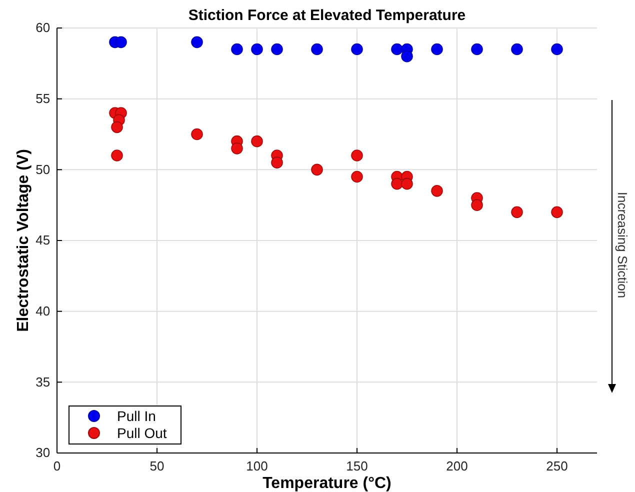 The width and height of the screenshot is (635, 492). What do you see at coordinates (157, 466) in the screenshot?
I see `x-tick-label: 50` at bounding box center [157, 466].